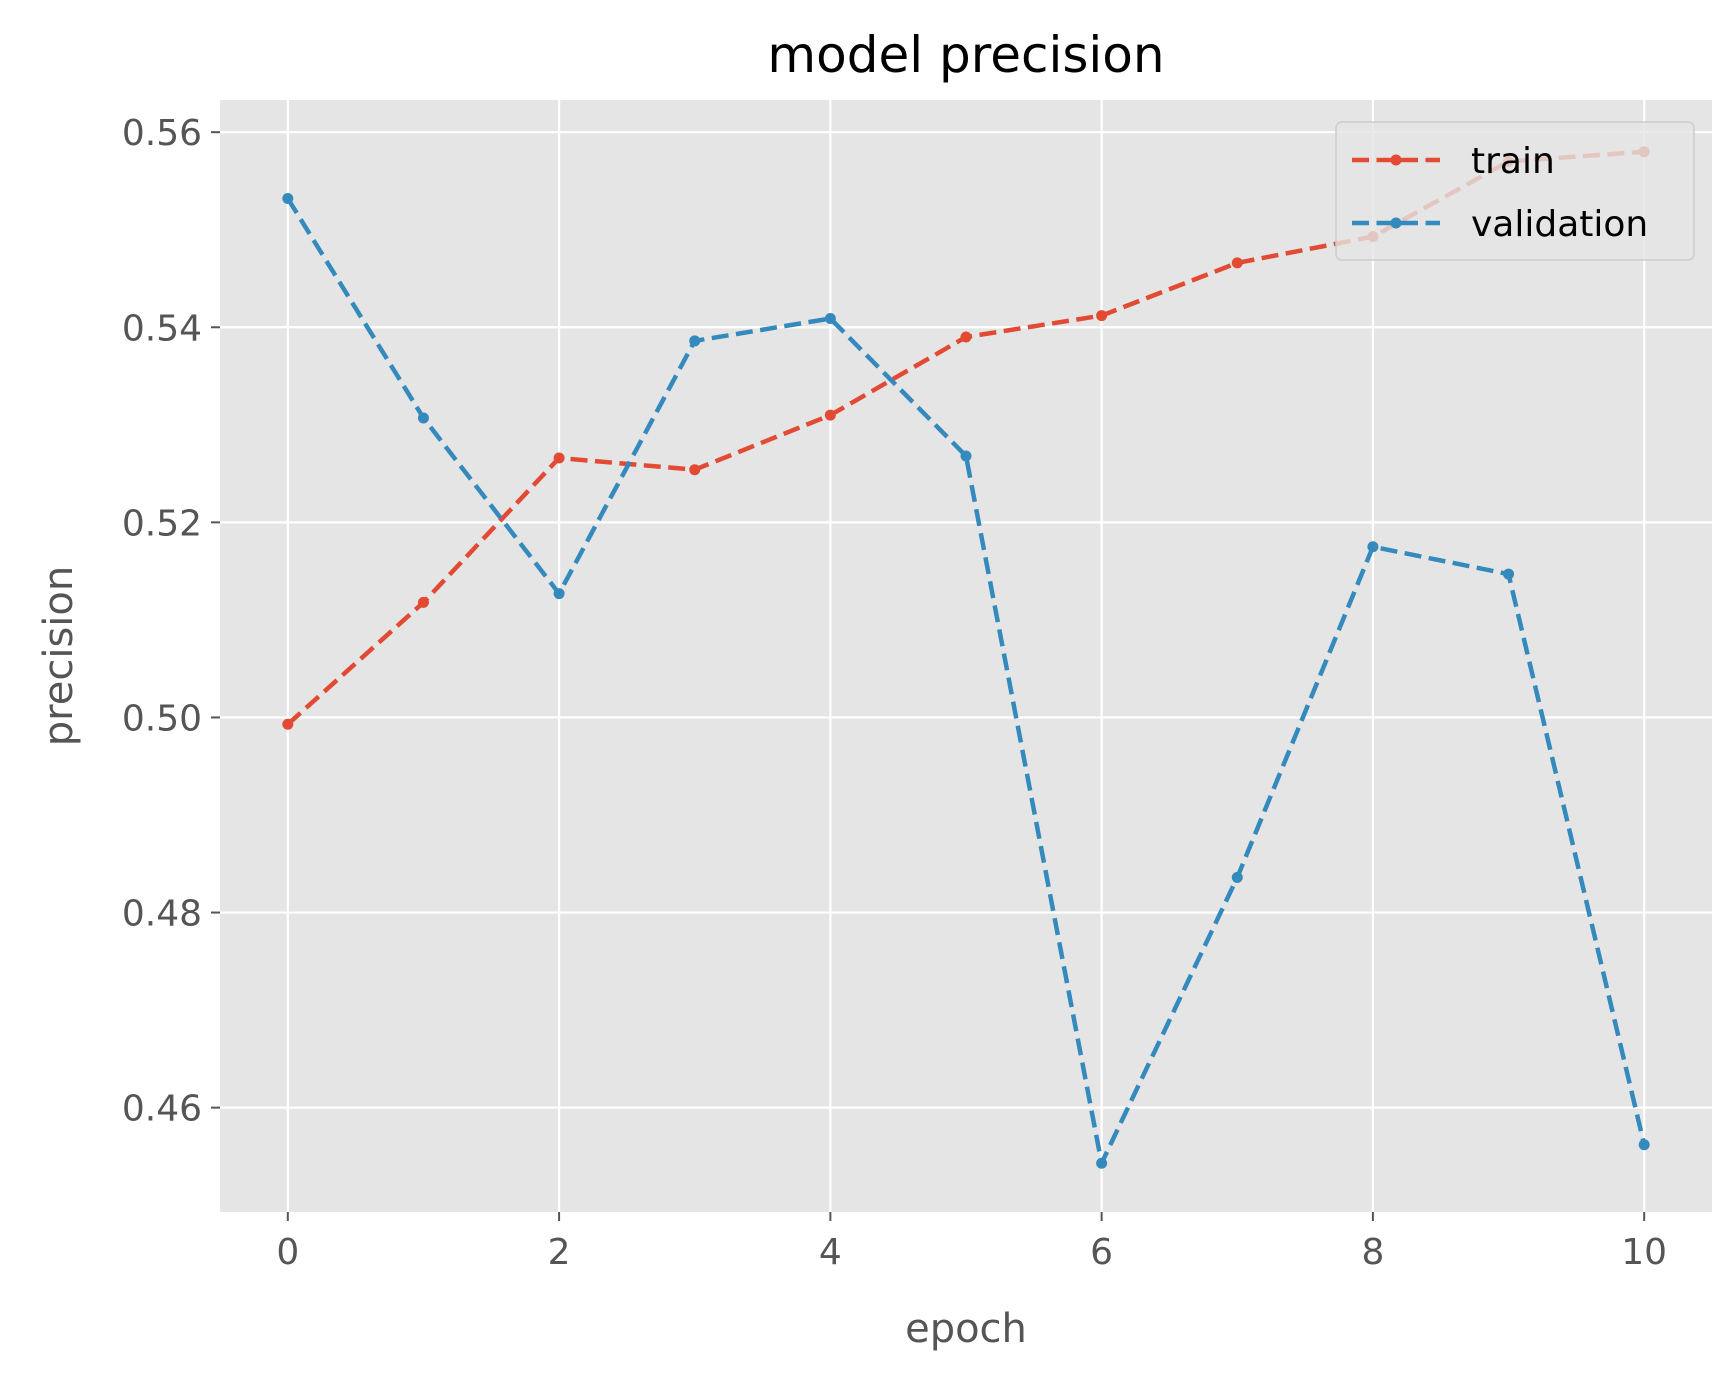 Image resolution: width=1734 pixels, height=1380 pixels. I want to click on legend-item-validation: validation, so click(1500, 224).